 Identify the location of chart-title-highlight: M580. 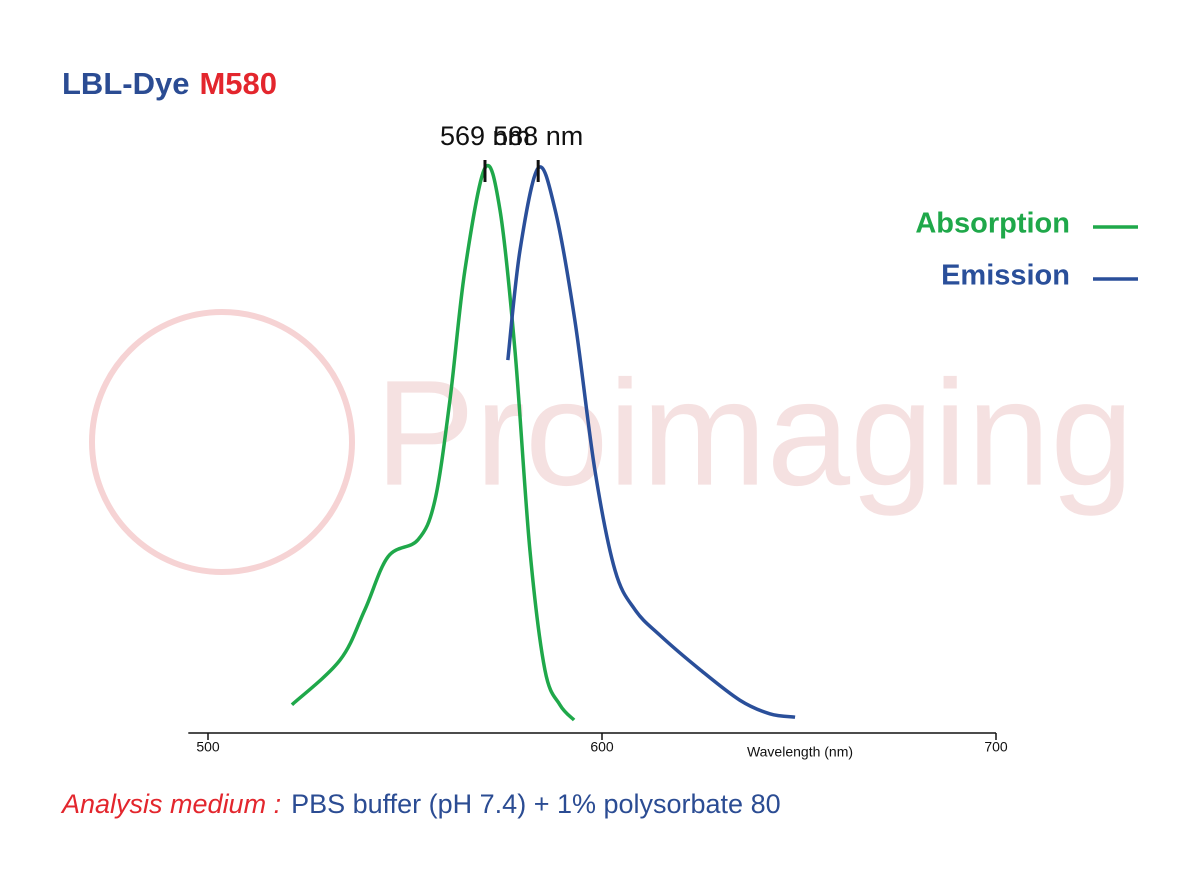
(238, 83).